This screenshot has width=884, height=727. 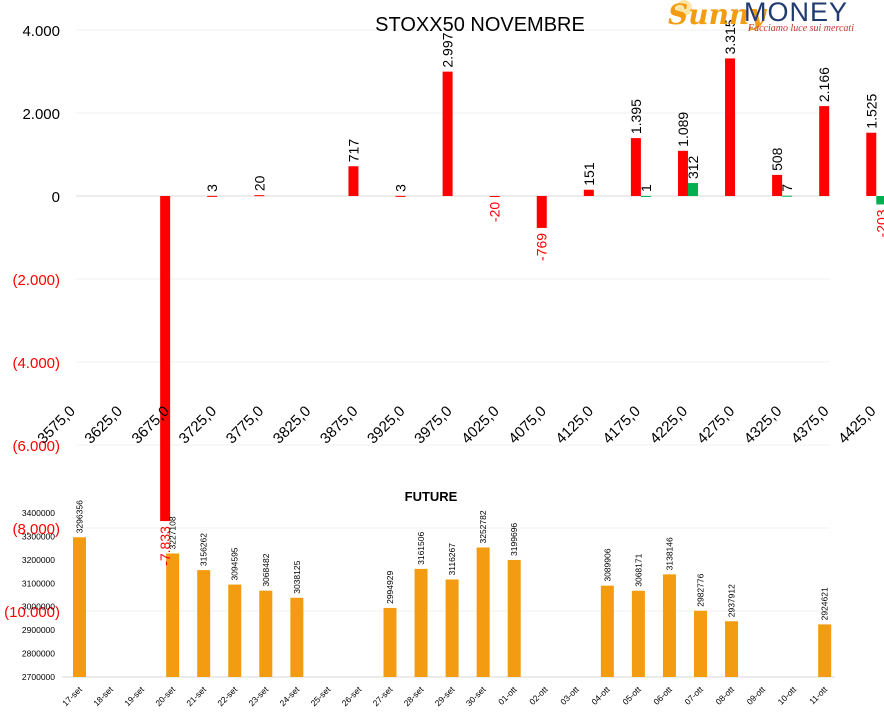 I want to click on x-tick-label: 3875,0, so click(x=339, y=425).